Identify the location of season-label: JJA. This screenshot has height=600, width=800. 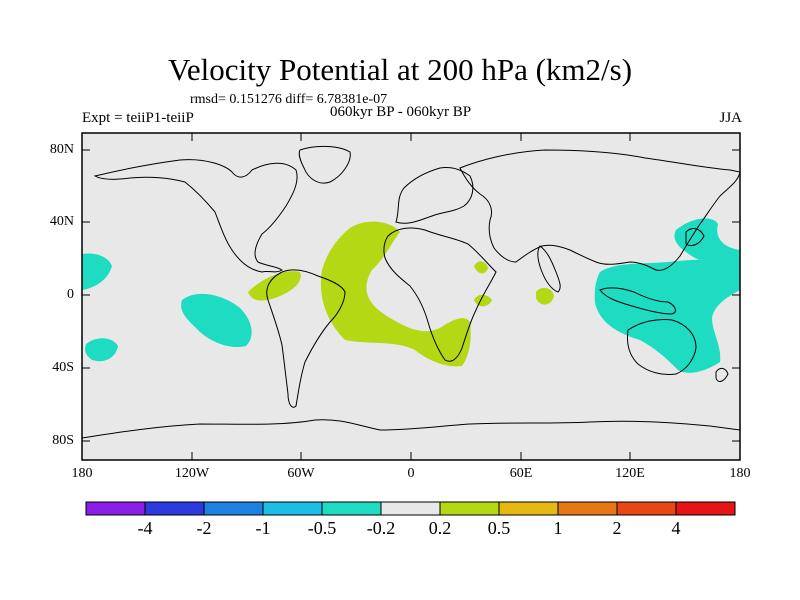
(730, 118).